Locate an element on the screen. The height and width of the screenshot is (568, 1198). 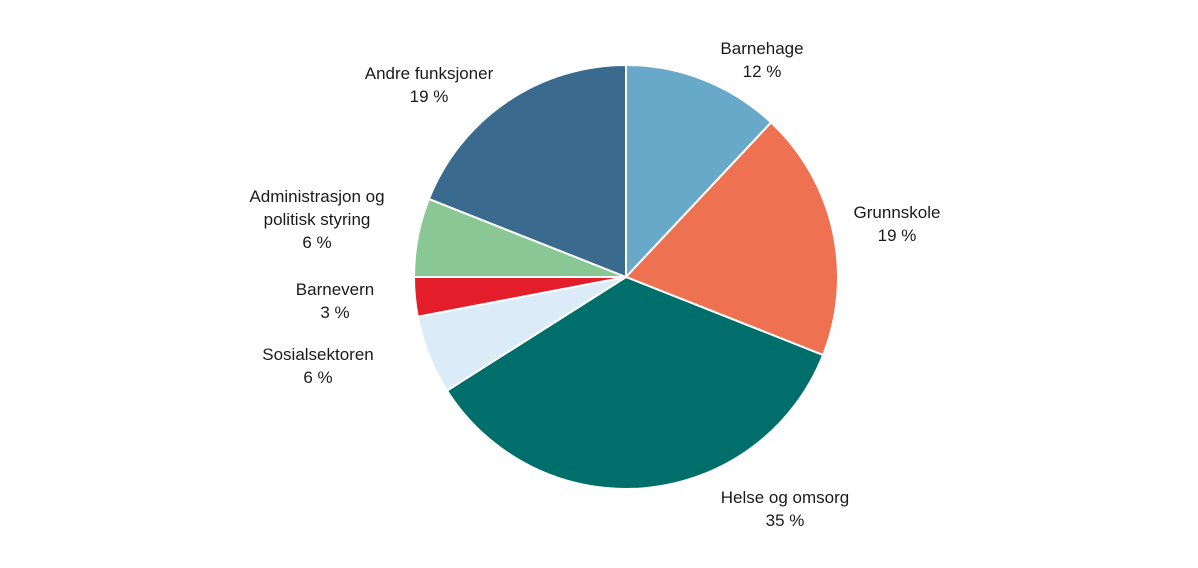
slice-category-label: politisk styring is located at coordinates (317, 219).